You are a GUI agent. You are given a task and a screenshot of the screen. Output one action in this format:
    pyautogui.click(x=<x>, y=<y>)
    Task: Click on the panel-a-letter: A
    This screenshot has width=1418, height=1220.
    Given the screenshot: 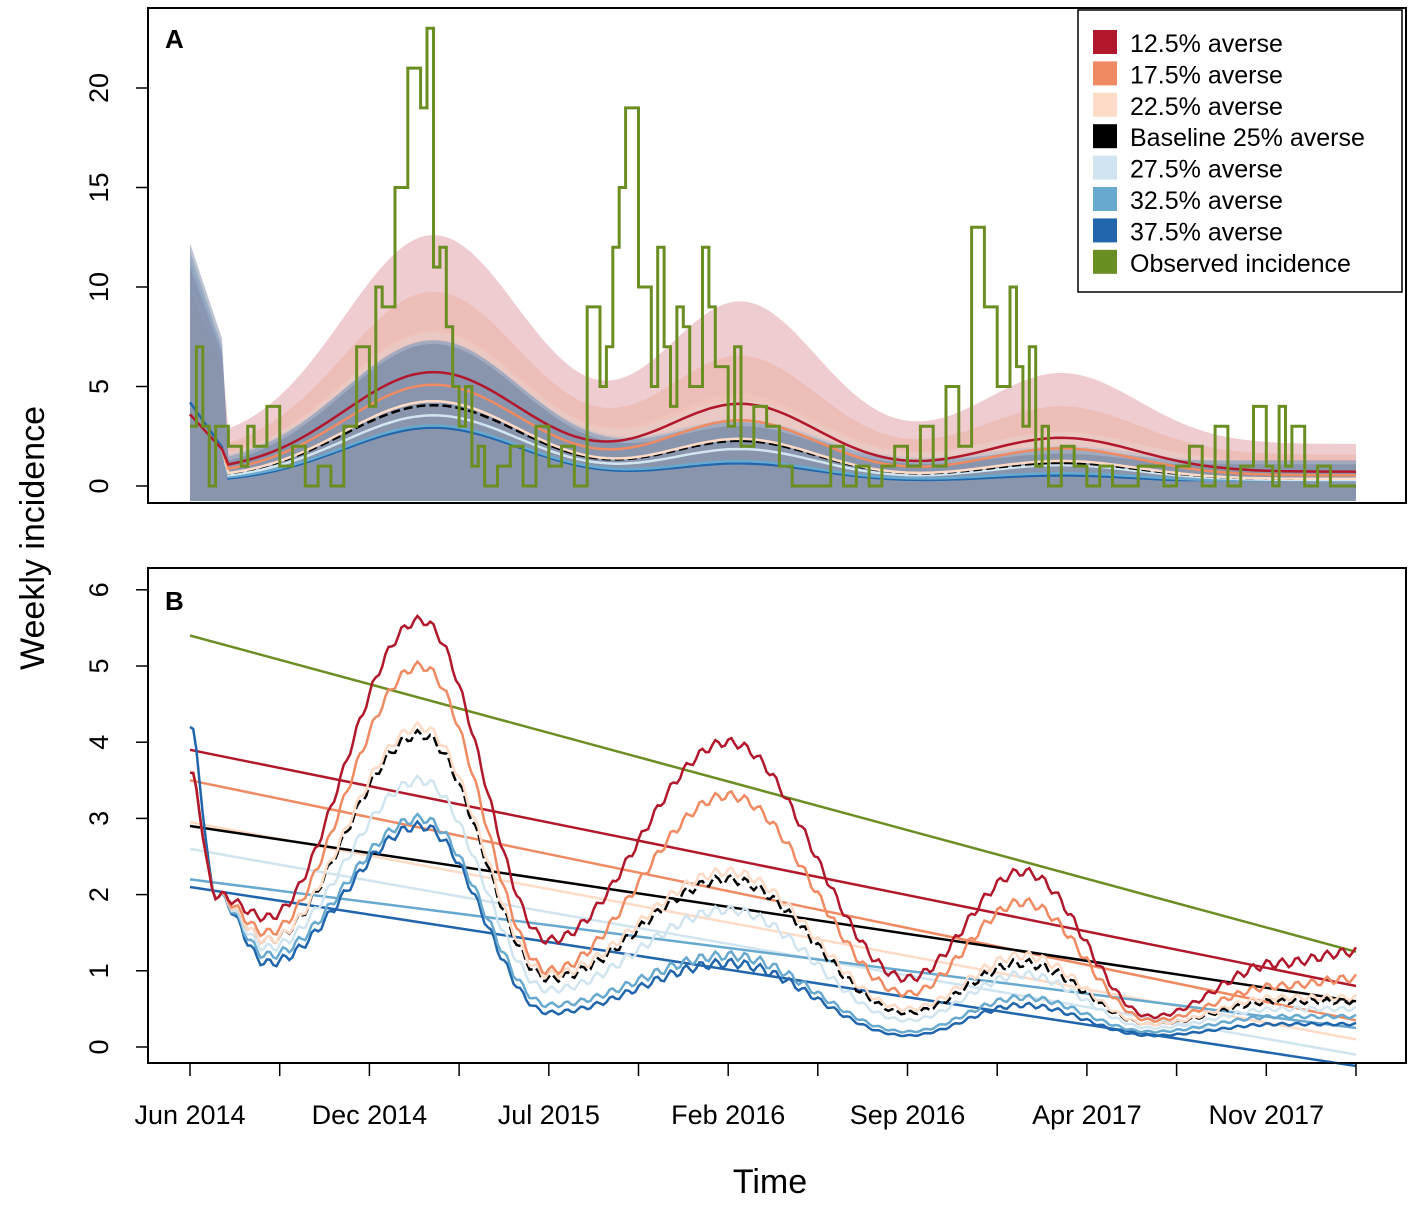 What is the action you would take?
    pyautogui.click(x=174, y=39)
    